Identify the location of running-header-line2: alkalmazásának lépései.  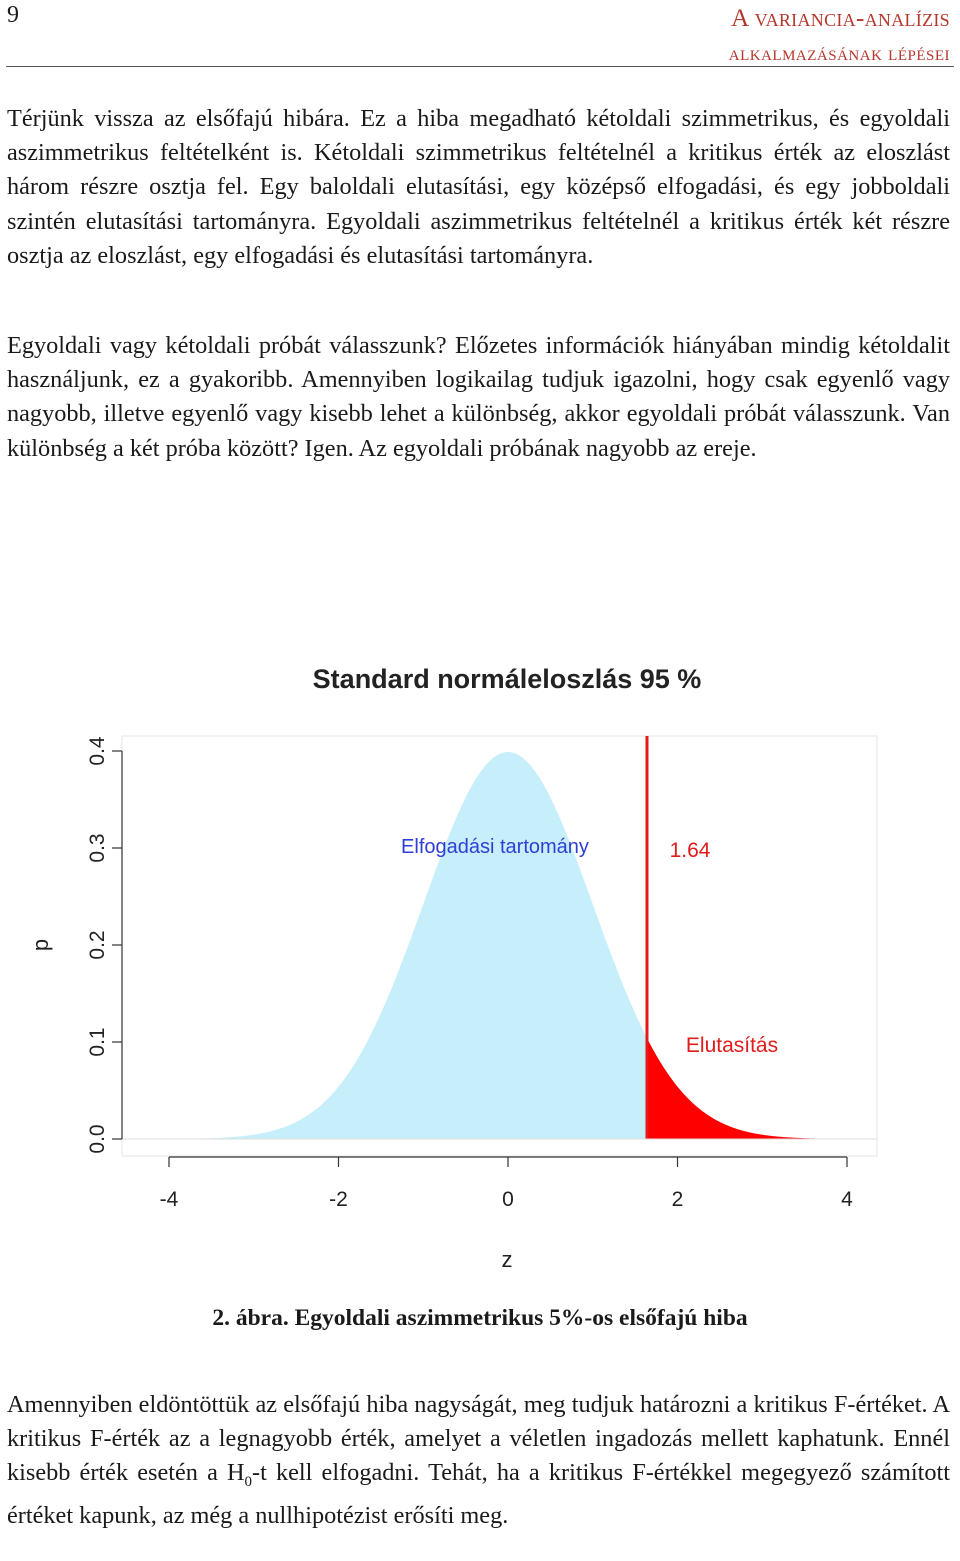
(839, 53).